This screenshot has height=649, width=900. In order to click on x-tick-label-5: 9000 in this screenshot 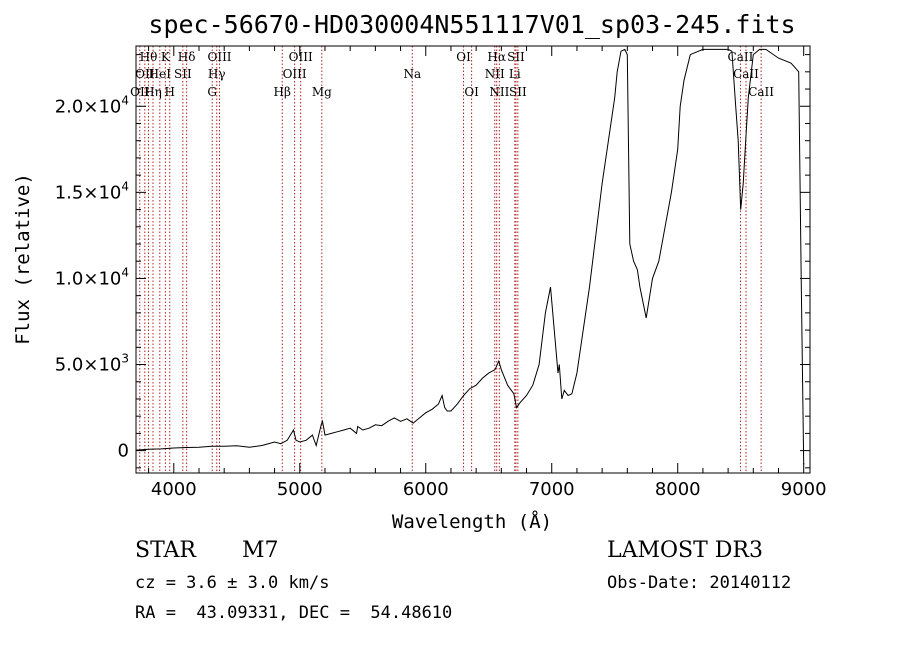, I will do `click(804, 489)`.